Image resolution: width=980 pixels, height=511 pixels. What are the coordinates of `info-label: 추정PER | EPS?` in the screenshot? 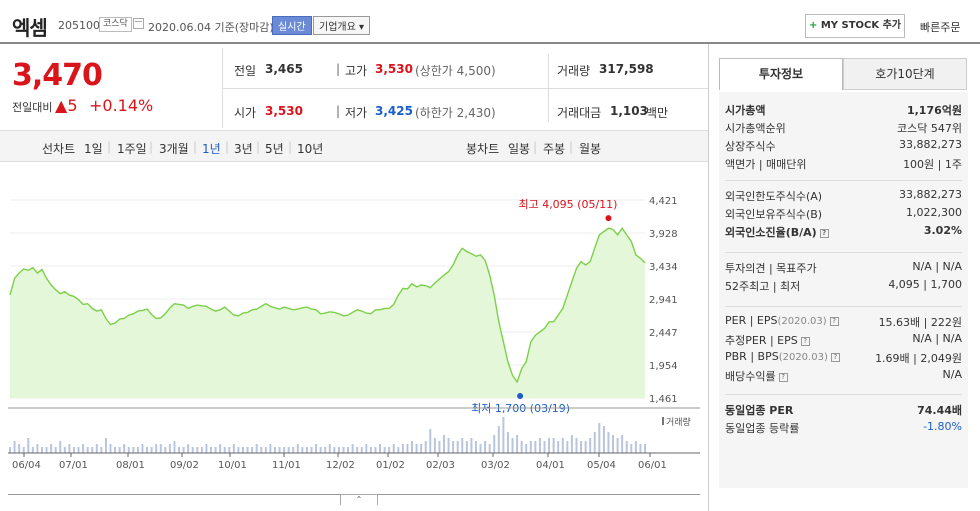 It's located at (767, 340).